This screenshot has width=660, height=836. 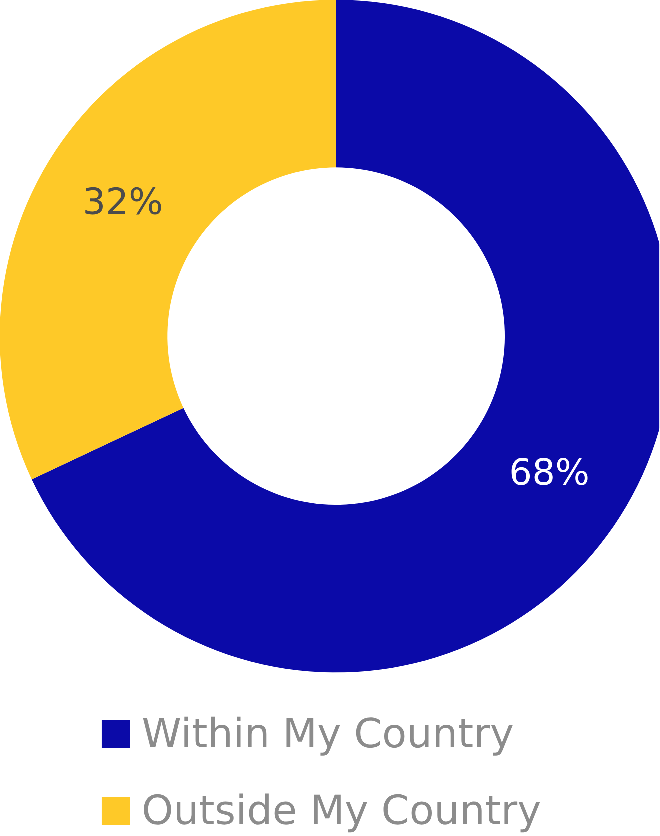 I want to click on legend-label: Within My Country, so click(x=328, y=736).